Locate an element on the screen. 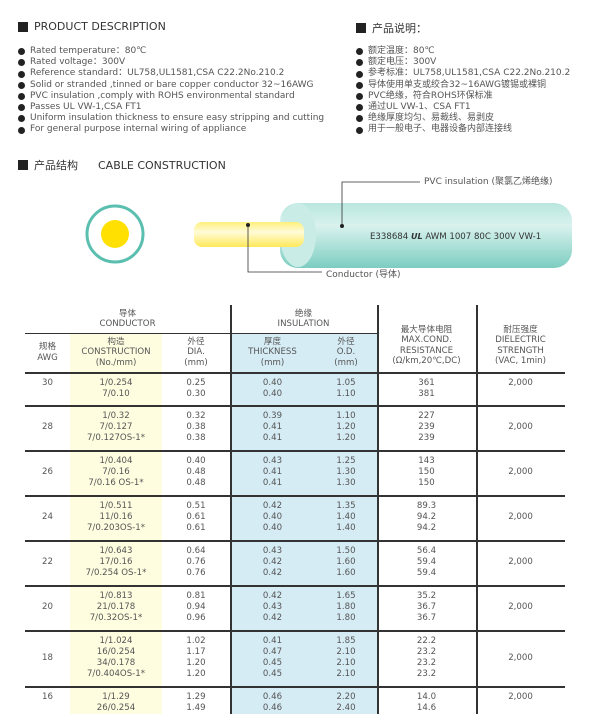  cell-resistance: 143 150 150 is located at coordinates (426, 472).